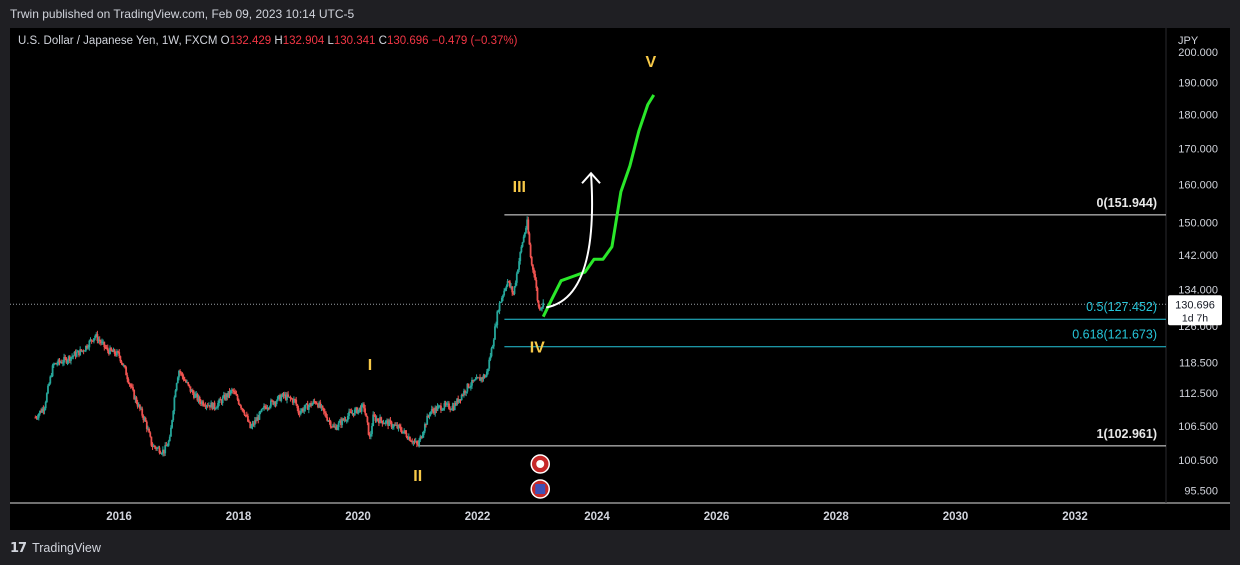  What do you see at coordinates (1198, 394) in the screenshot?
I see `y-tick-label: 112.500` at bounding box center [1198, 394].